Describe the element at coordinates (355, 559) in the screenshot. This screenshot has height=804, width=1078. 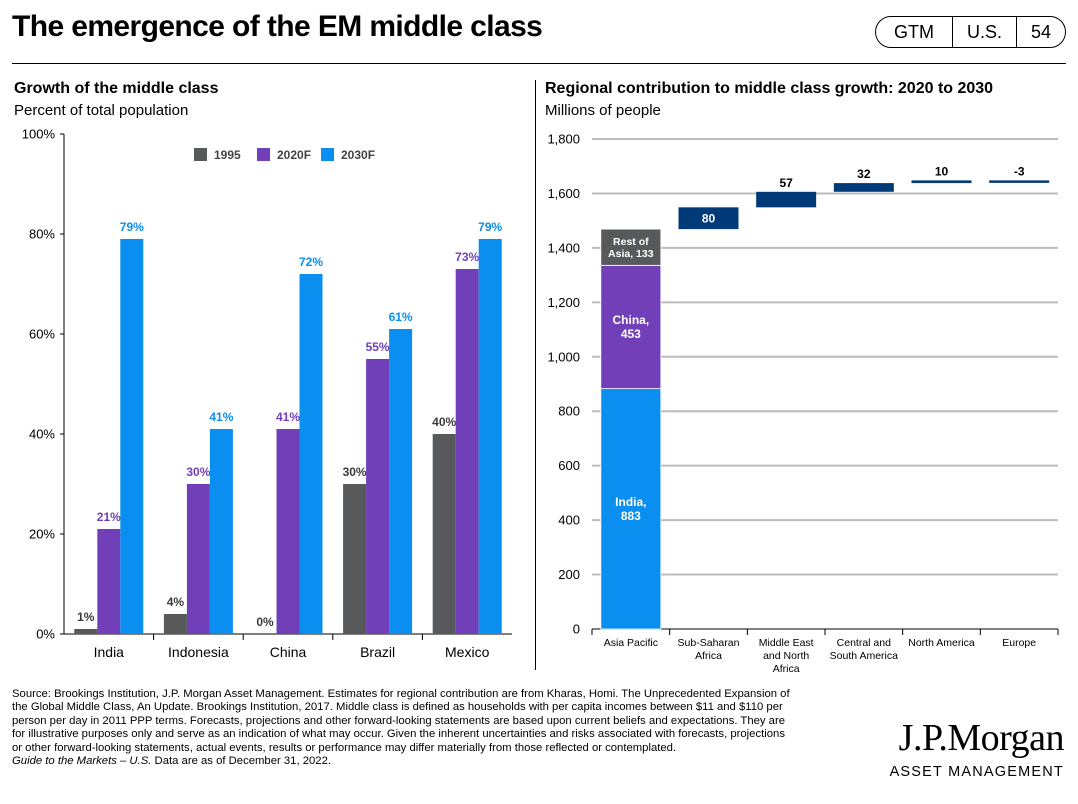
I see `bar-1995-brazil` at that location.